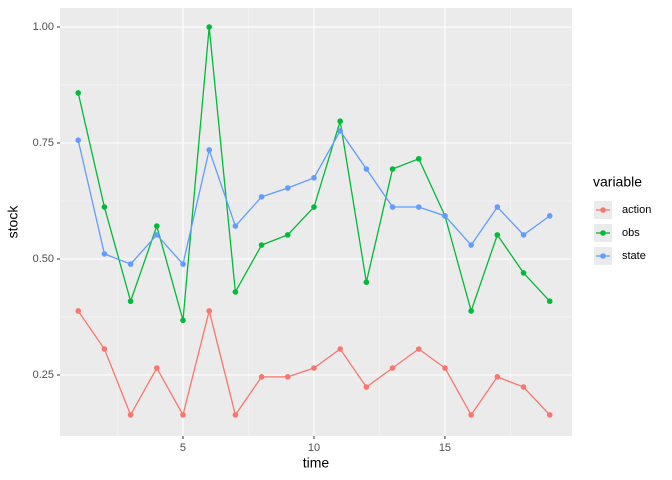 The height and width of the screenshot is (480, 672). I want to click on x-tick-label: 10, so click(314, 448).